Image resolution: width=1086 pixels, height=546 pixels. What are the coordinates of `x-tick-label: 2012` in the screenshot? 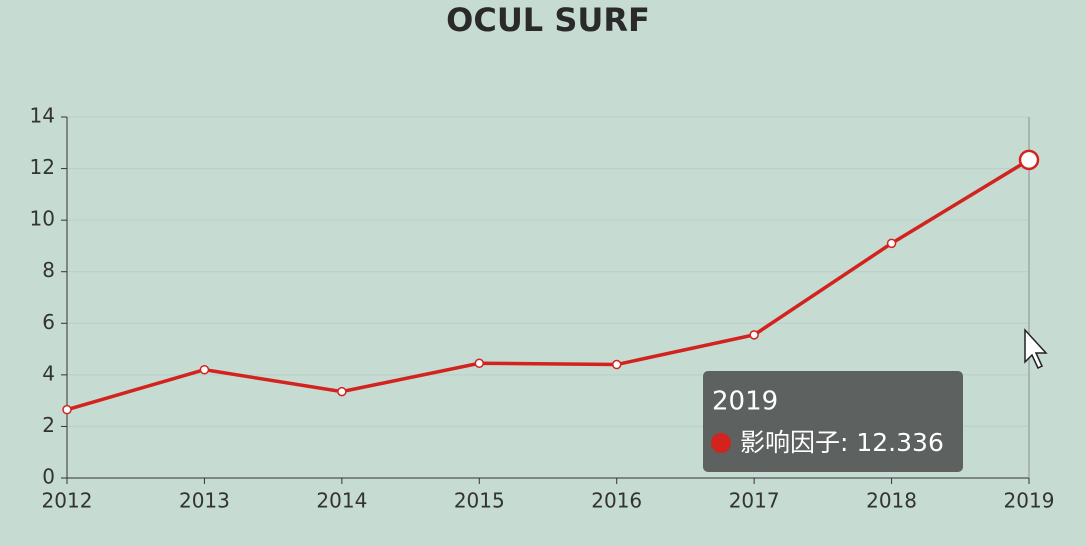 It's located at (67, 501).